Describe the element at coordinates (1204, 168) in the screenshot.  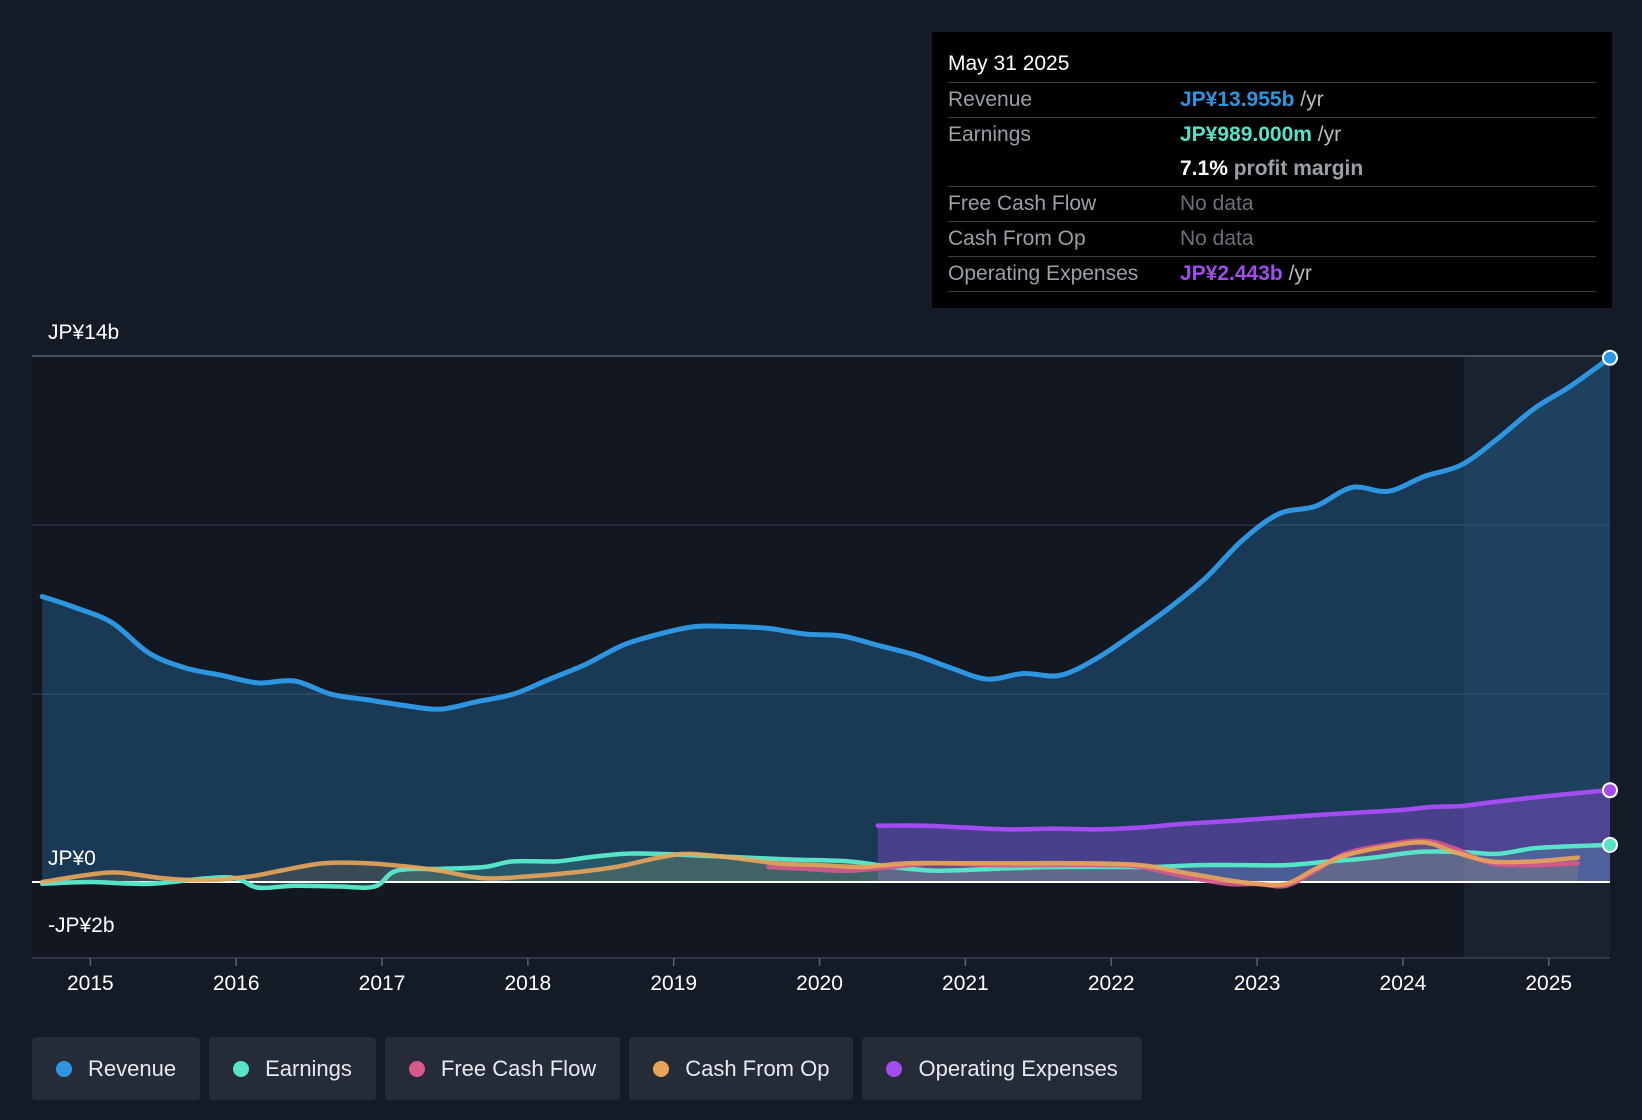
I see `tooltip-margin-value: 7.1%` at that location.